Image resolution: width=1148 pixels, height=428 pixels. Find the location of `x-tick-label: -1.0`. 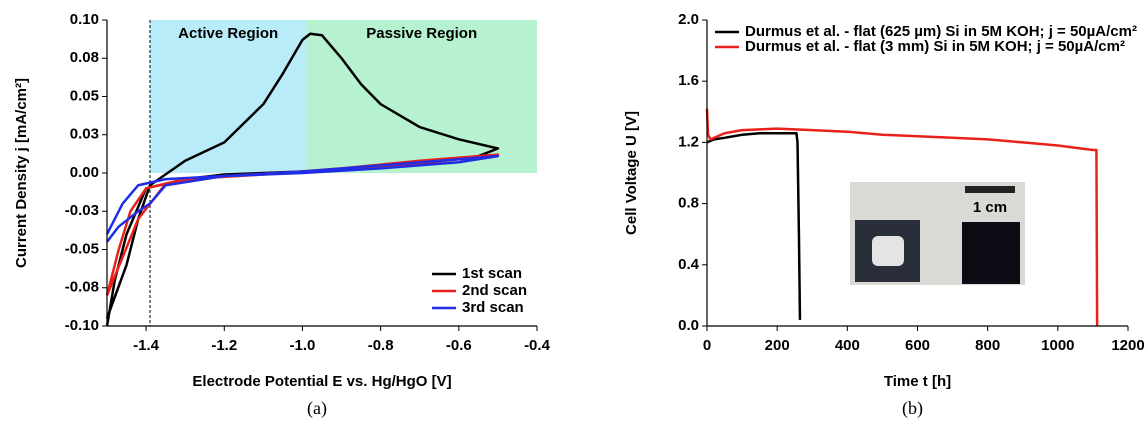

x-tick-label: -1.0 is located at coordinates (303, 345).